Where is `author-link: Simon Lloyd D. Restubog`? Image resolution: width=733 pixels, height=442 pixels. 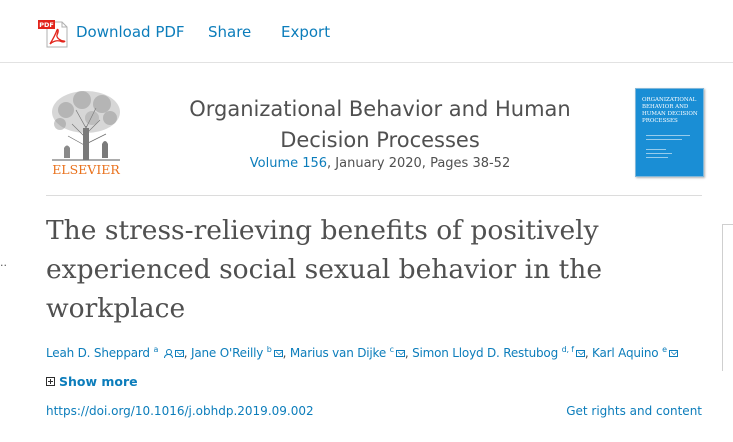 author-link: Simon Lloyd D. Restubog is located at coordinates (485, 353).